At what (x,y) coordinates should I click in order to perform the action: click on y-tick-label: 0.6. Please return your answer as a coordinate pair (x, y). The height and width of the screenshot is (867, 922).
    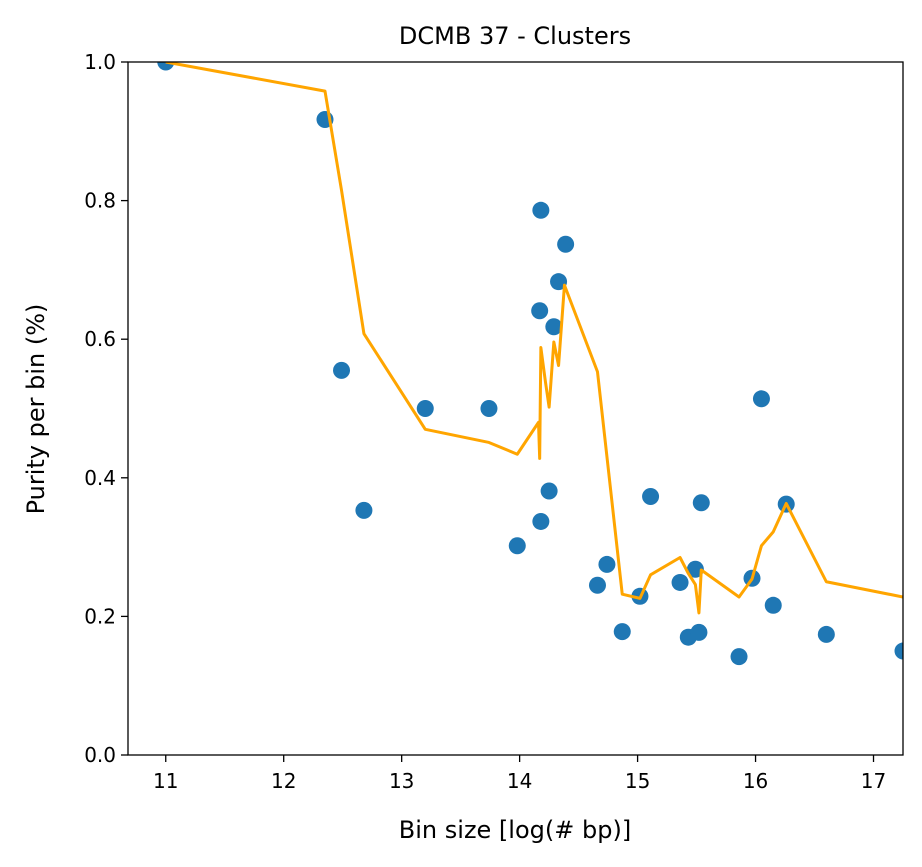
    Looking at the image, I should click on (100, 339).